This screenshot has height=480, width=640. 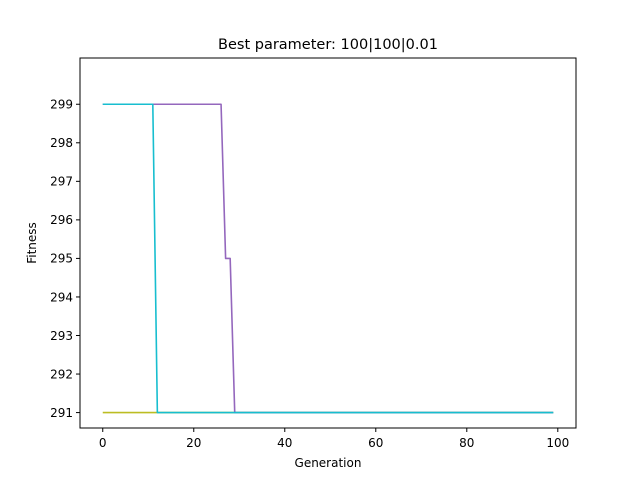 I want to click on x-tick-label: 60, so click(x=375, y=443).